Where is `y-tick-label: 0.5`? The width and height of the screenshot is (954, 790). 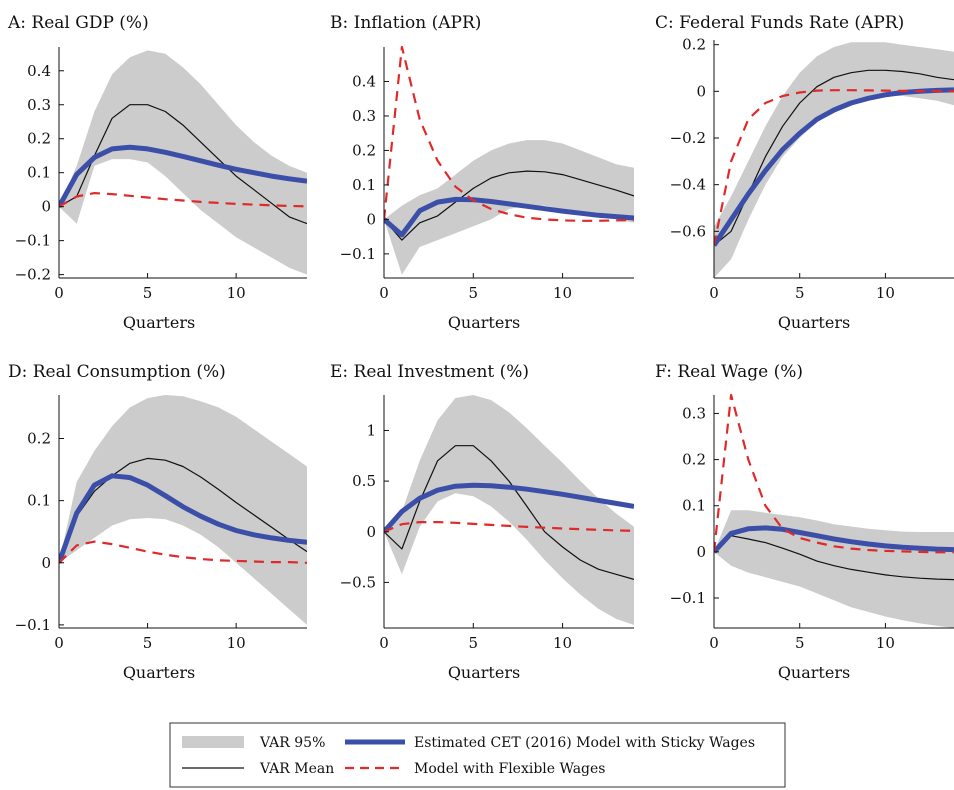
y-tick-label: 0.5 is located at coordinates (364, 481).